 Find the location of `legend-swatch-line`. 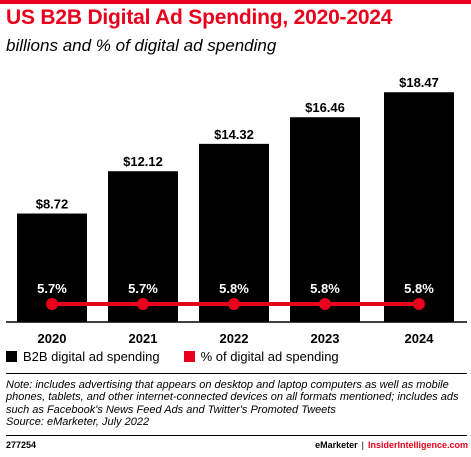

legend-swatch-line is located at coordinates (189, 356).